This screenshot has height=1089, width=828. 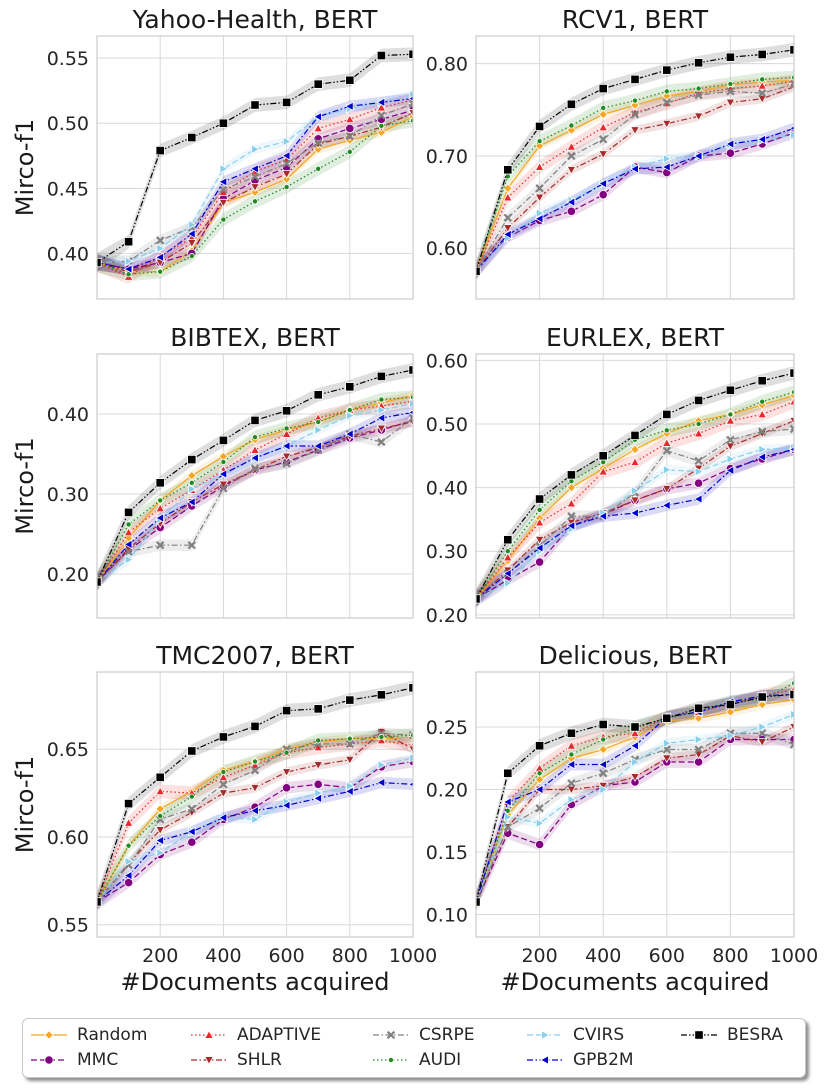 What do you see at coordinates (447, 728) in the screenshot?
I see `ytick-label: 0.25` at bounding box center [447, 728].